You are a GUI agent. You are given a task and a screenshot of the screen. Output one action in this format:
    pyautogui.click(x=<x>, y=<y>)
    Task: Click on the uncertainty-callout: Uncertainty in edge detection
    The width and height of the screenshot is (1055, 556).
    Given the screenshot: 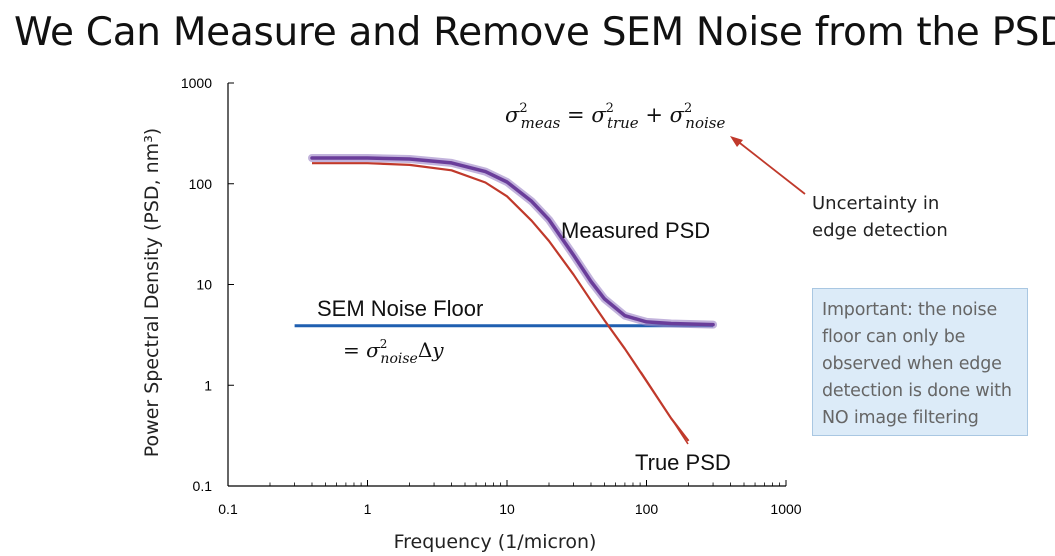 What is the action you would take?
    pyautogui.click(x=880, y=217)
    